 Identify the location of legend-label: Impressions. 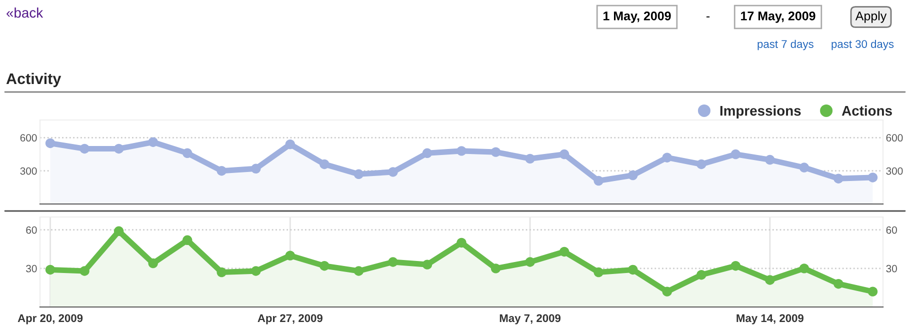
(760, 112).